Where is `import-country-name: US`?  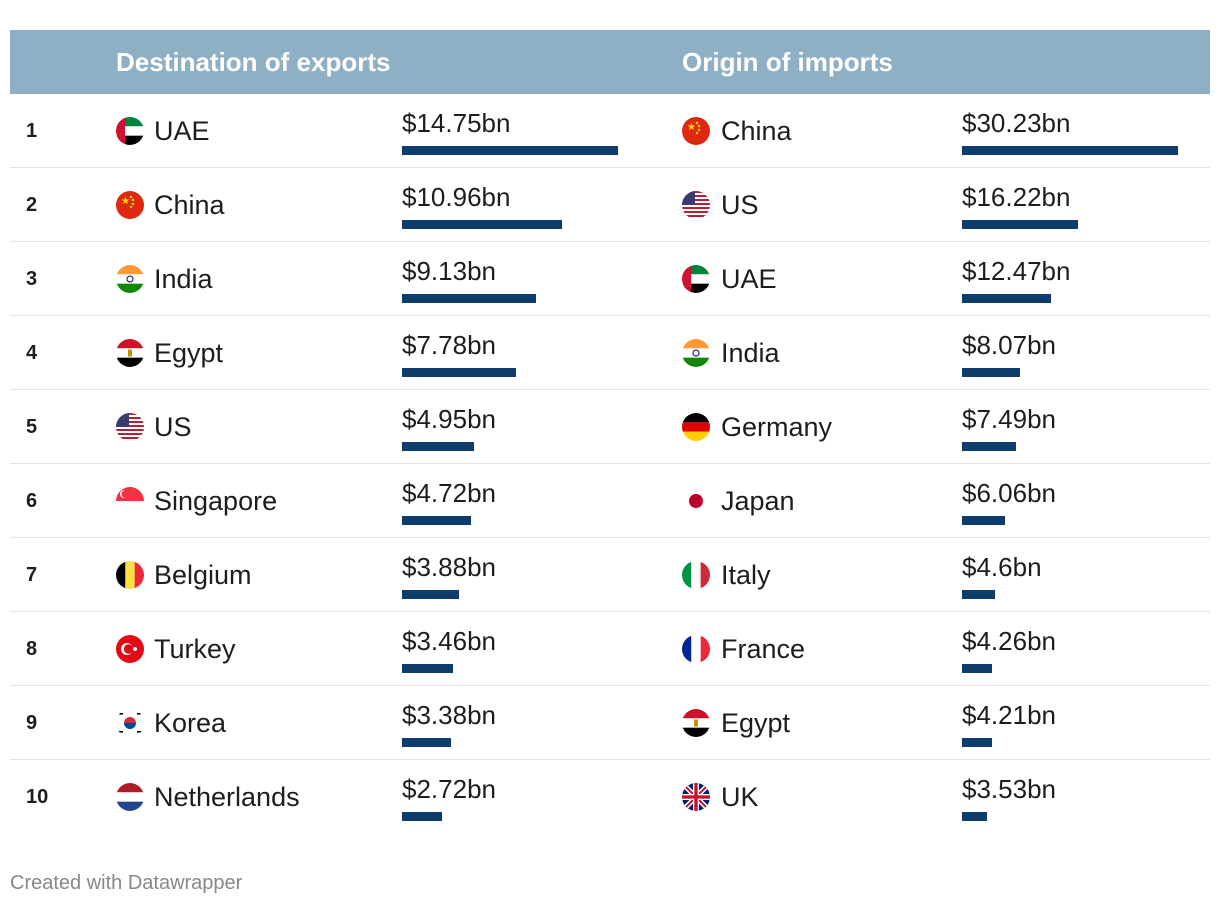
import-country-name: US is located at coordinates (740, 205).